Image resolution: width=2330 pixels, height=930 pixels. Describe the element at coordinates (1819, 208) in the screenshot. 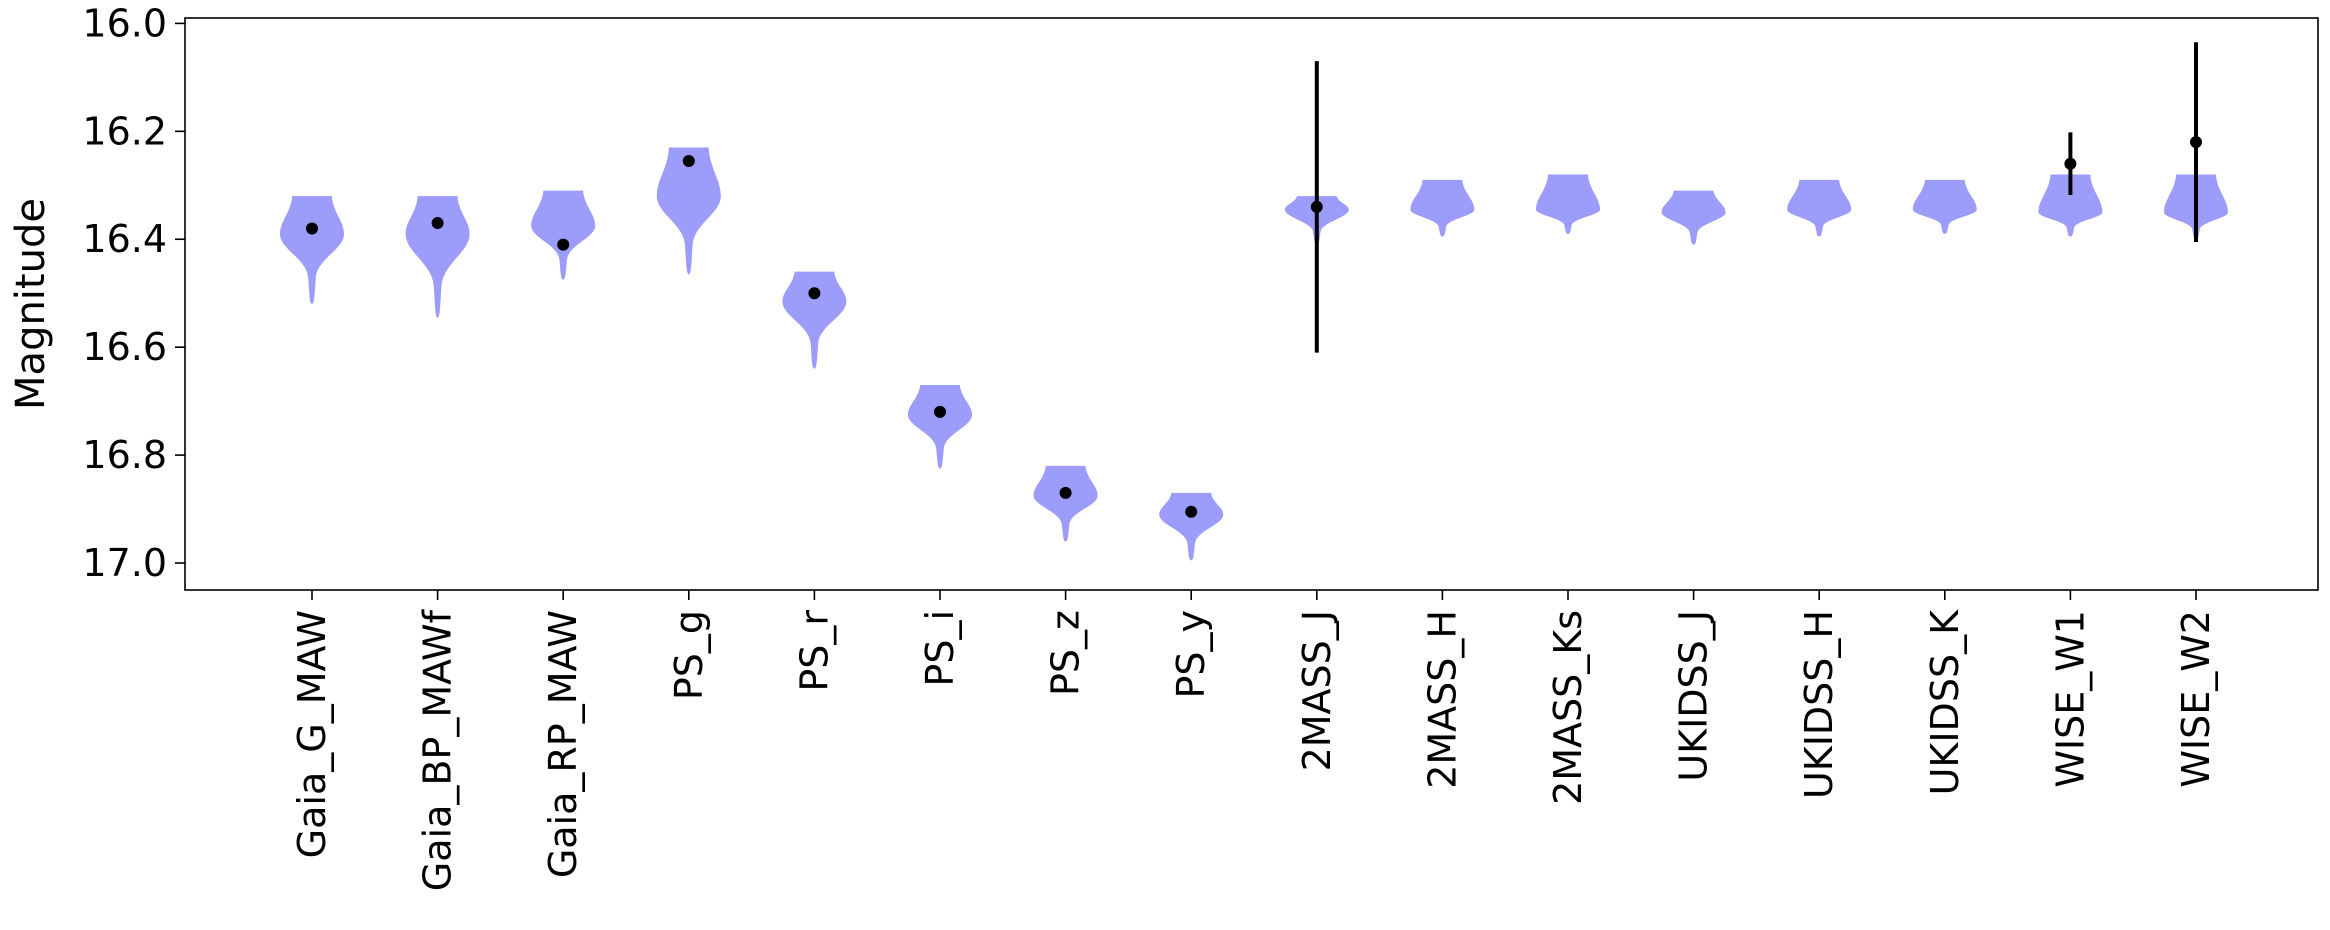

I see `violin-UKIDSS_H` at that location.